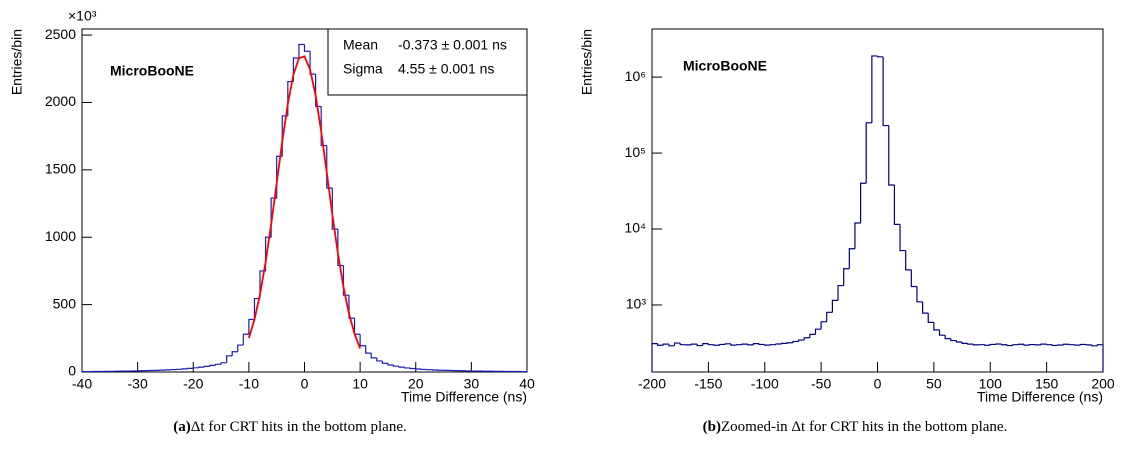  Describe the element at coordinates (821, 384) in the screenshot. I see `x-tick-label: -50` at that location.